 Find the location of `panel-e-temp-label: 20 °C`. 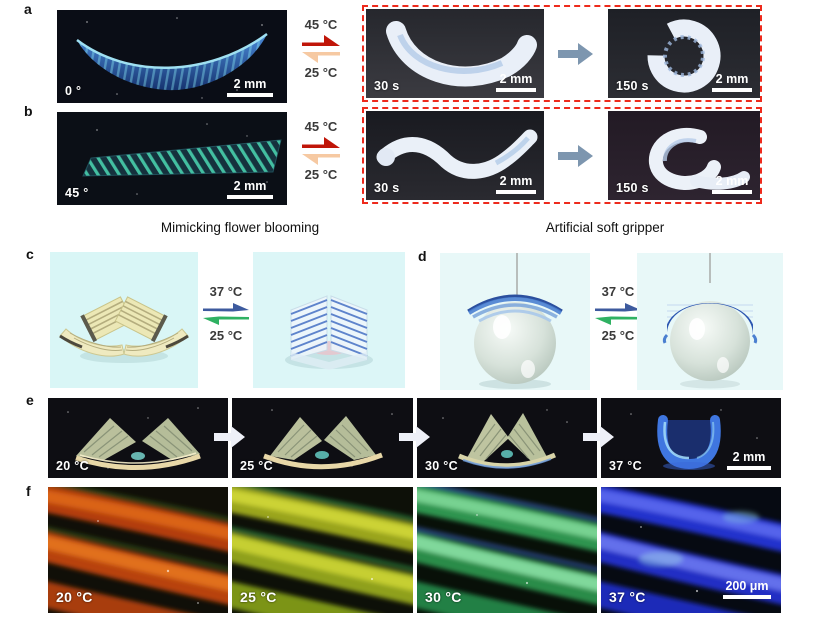

panel-e-temp-label: 20 °C is located at coordinates (72, 466).